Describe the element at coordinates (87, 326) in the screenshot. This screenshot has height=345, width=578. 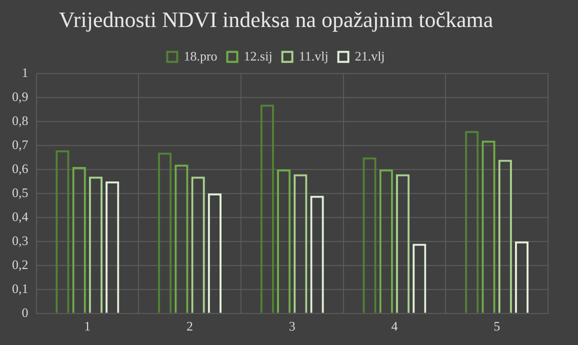
I see `x-tick-label: 1` at that location.